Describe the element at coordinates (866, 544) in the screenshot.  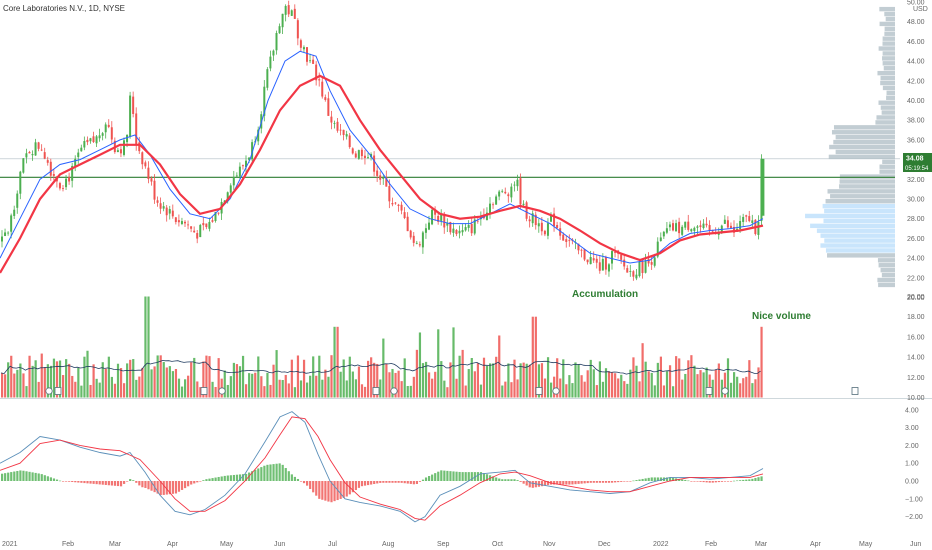
I see `time-tick-label: May` at that location.